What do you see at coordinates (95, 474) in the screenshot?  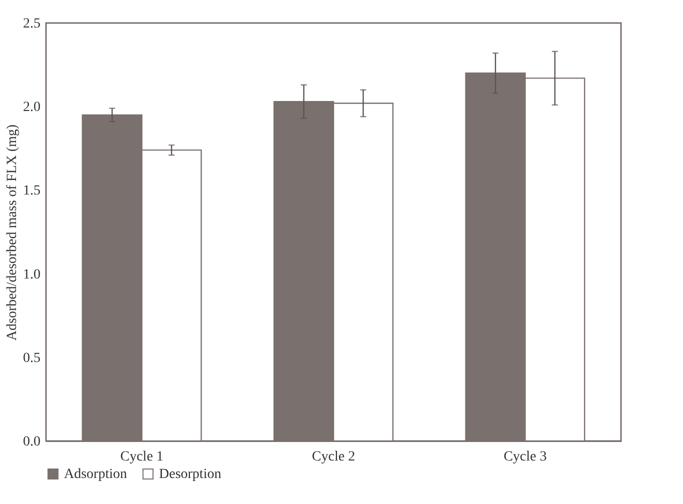 I see `legend-label: Adsorption` at bounding box center [95, 474].